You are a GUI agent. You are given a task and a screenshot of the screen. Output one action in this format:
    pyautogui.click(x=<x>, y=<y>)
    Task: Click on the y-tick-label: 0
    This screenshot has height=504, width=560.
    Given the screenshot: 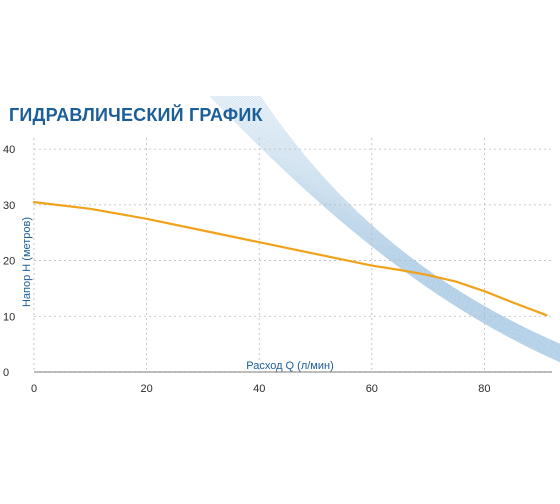 What is the action you would take?
    pyautogui.click(x=6, y=373)
    